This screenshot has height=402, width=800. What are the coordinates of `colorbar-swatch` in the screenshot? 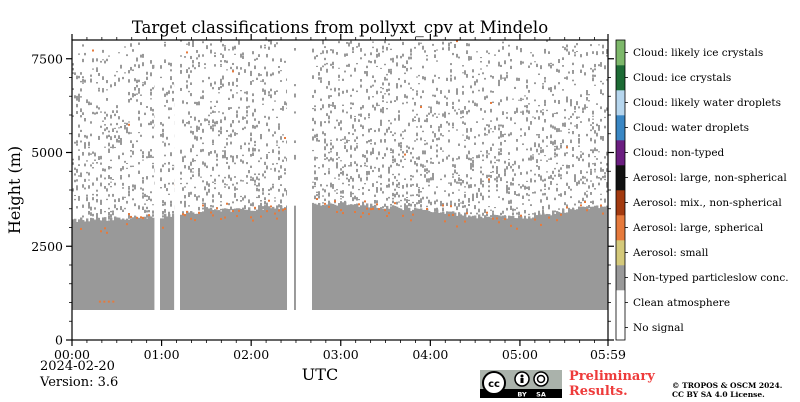 It's located at (620, 303).